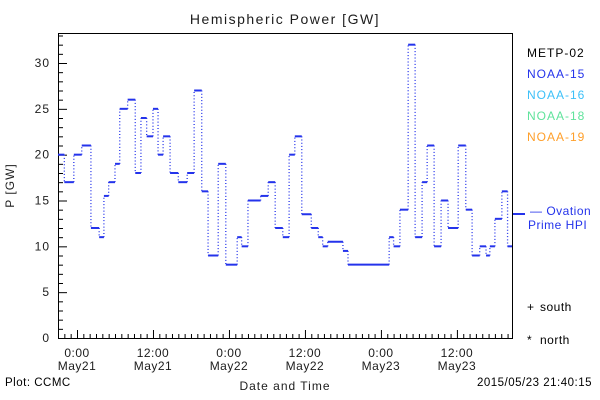  I want to click on legend-item-metp02: METP-02, so click(556, 53).